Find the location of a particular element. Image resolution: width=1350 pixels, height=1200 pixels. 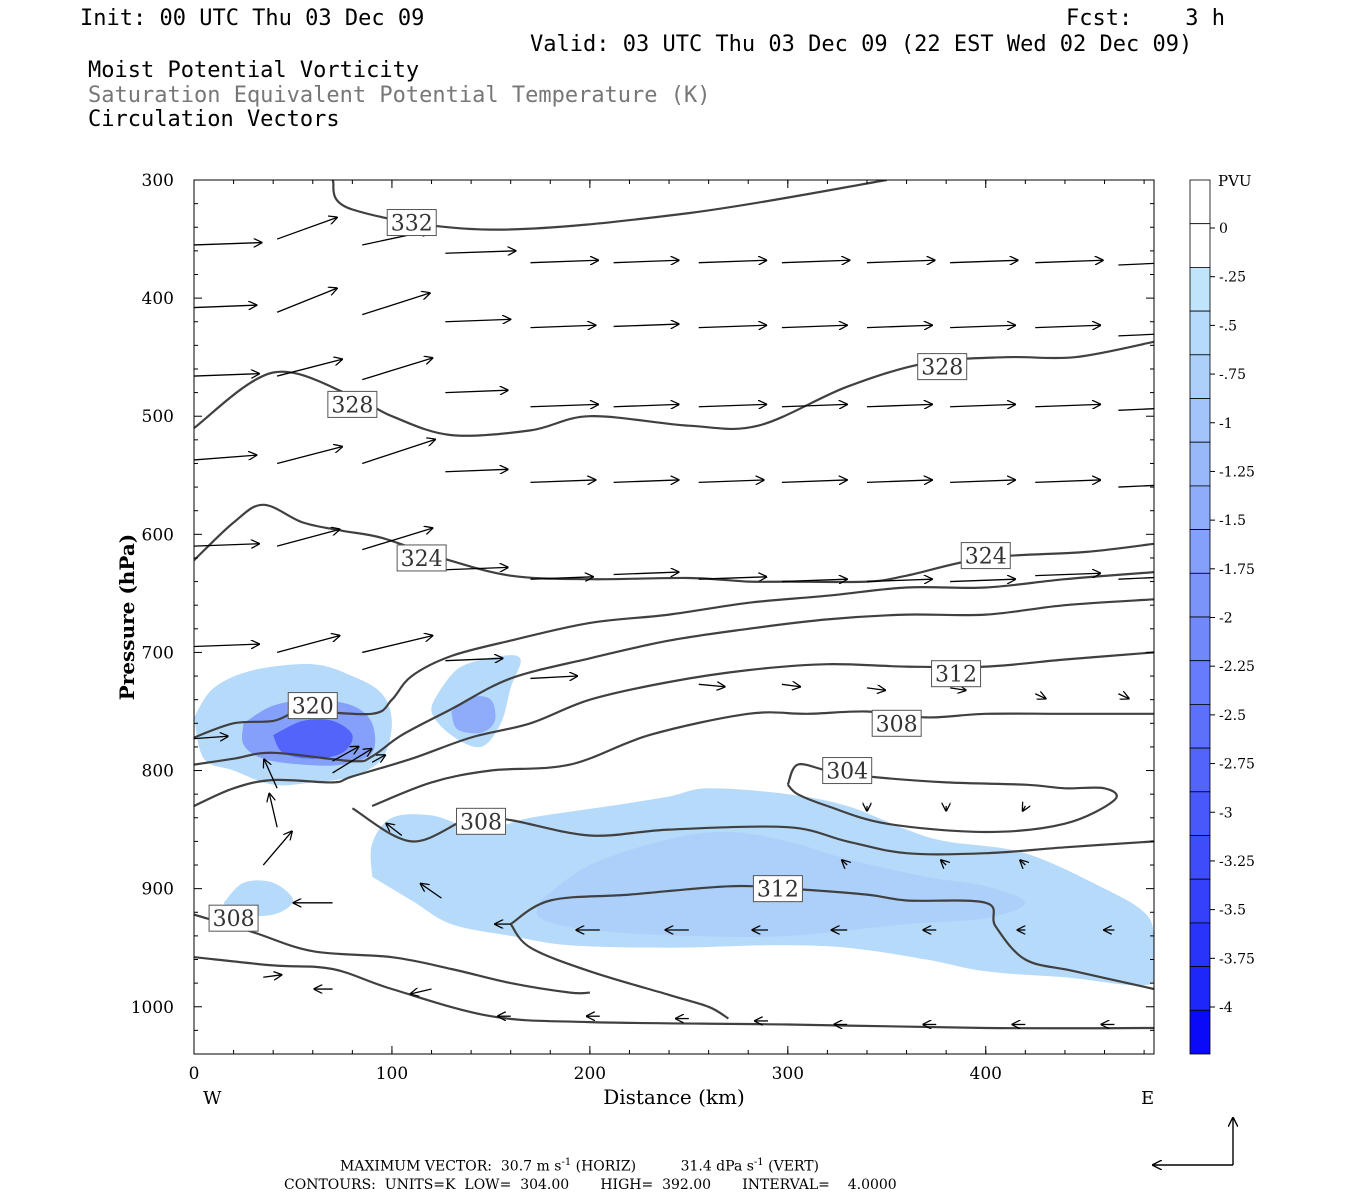

contour-label-11: 312 is located at coordinates (778, 890).